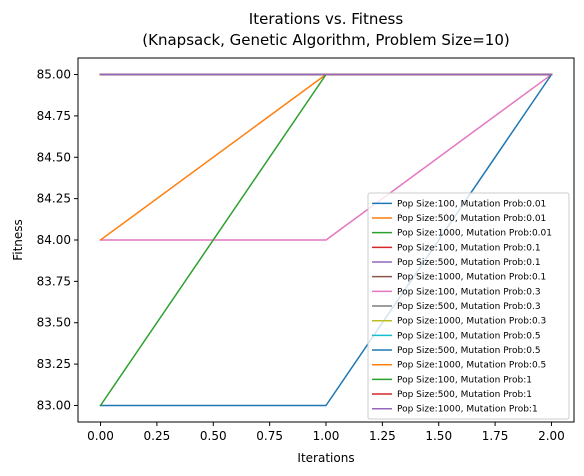 This screenshot has width=584, height=476. Describe the element at coordinates (382, 436) in the screenshot. I see `x-tick-label: 1.25` at that location.